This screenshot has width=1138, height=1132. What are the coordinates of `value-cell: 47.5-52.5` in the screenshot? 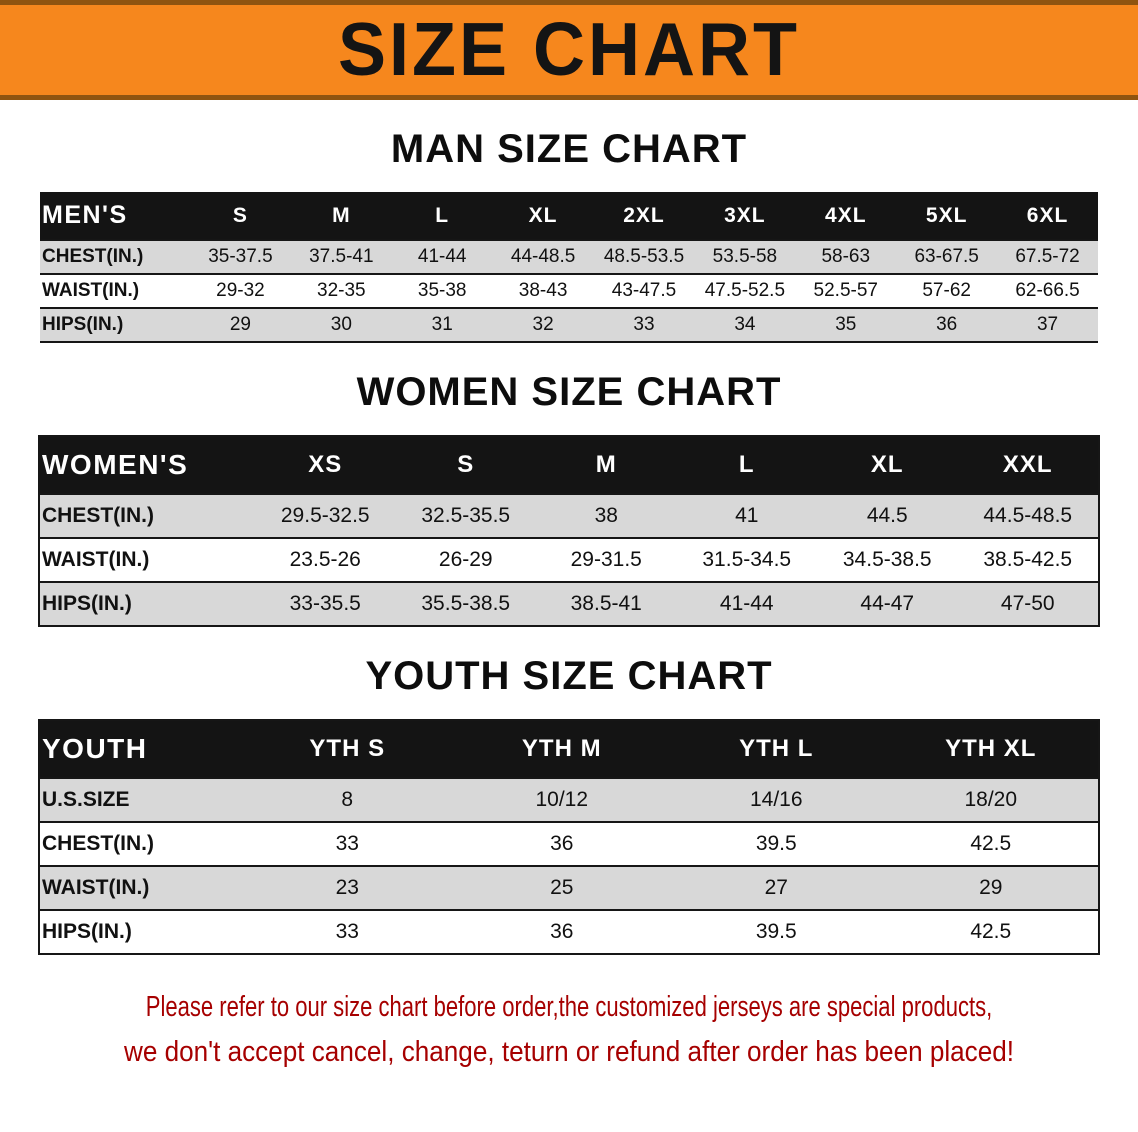 It's located at (745, 290).